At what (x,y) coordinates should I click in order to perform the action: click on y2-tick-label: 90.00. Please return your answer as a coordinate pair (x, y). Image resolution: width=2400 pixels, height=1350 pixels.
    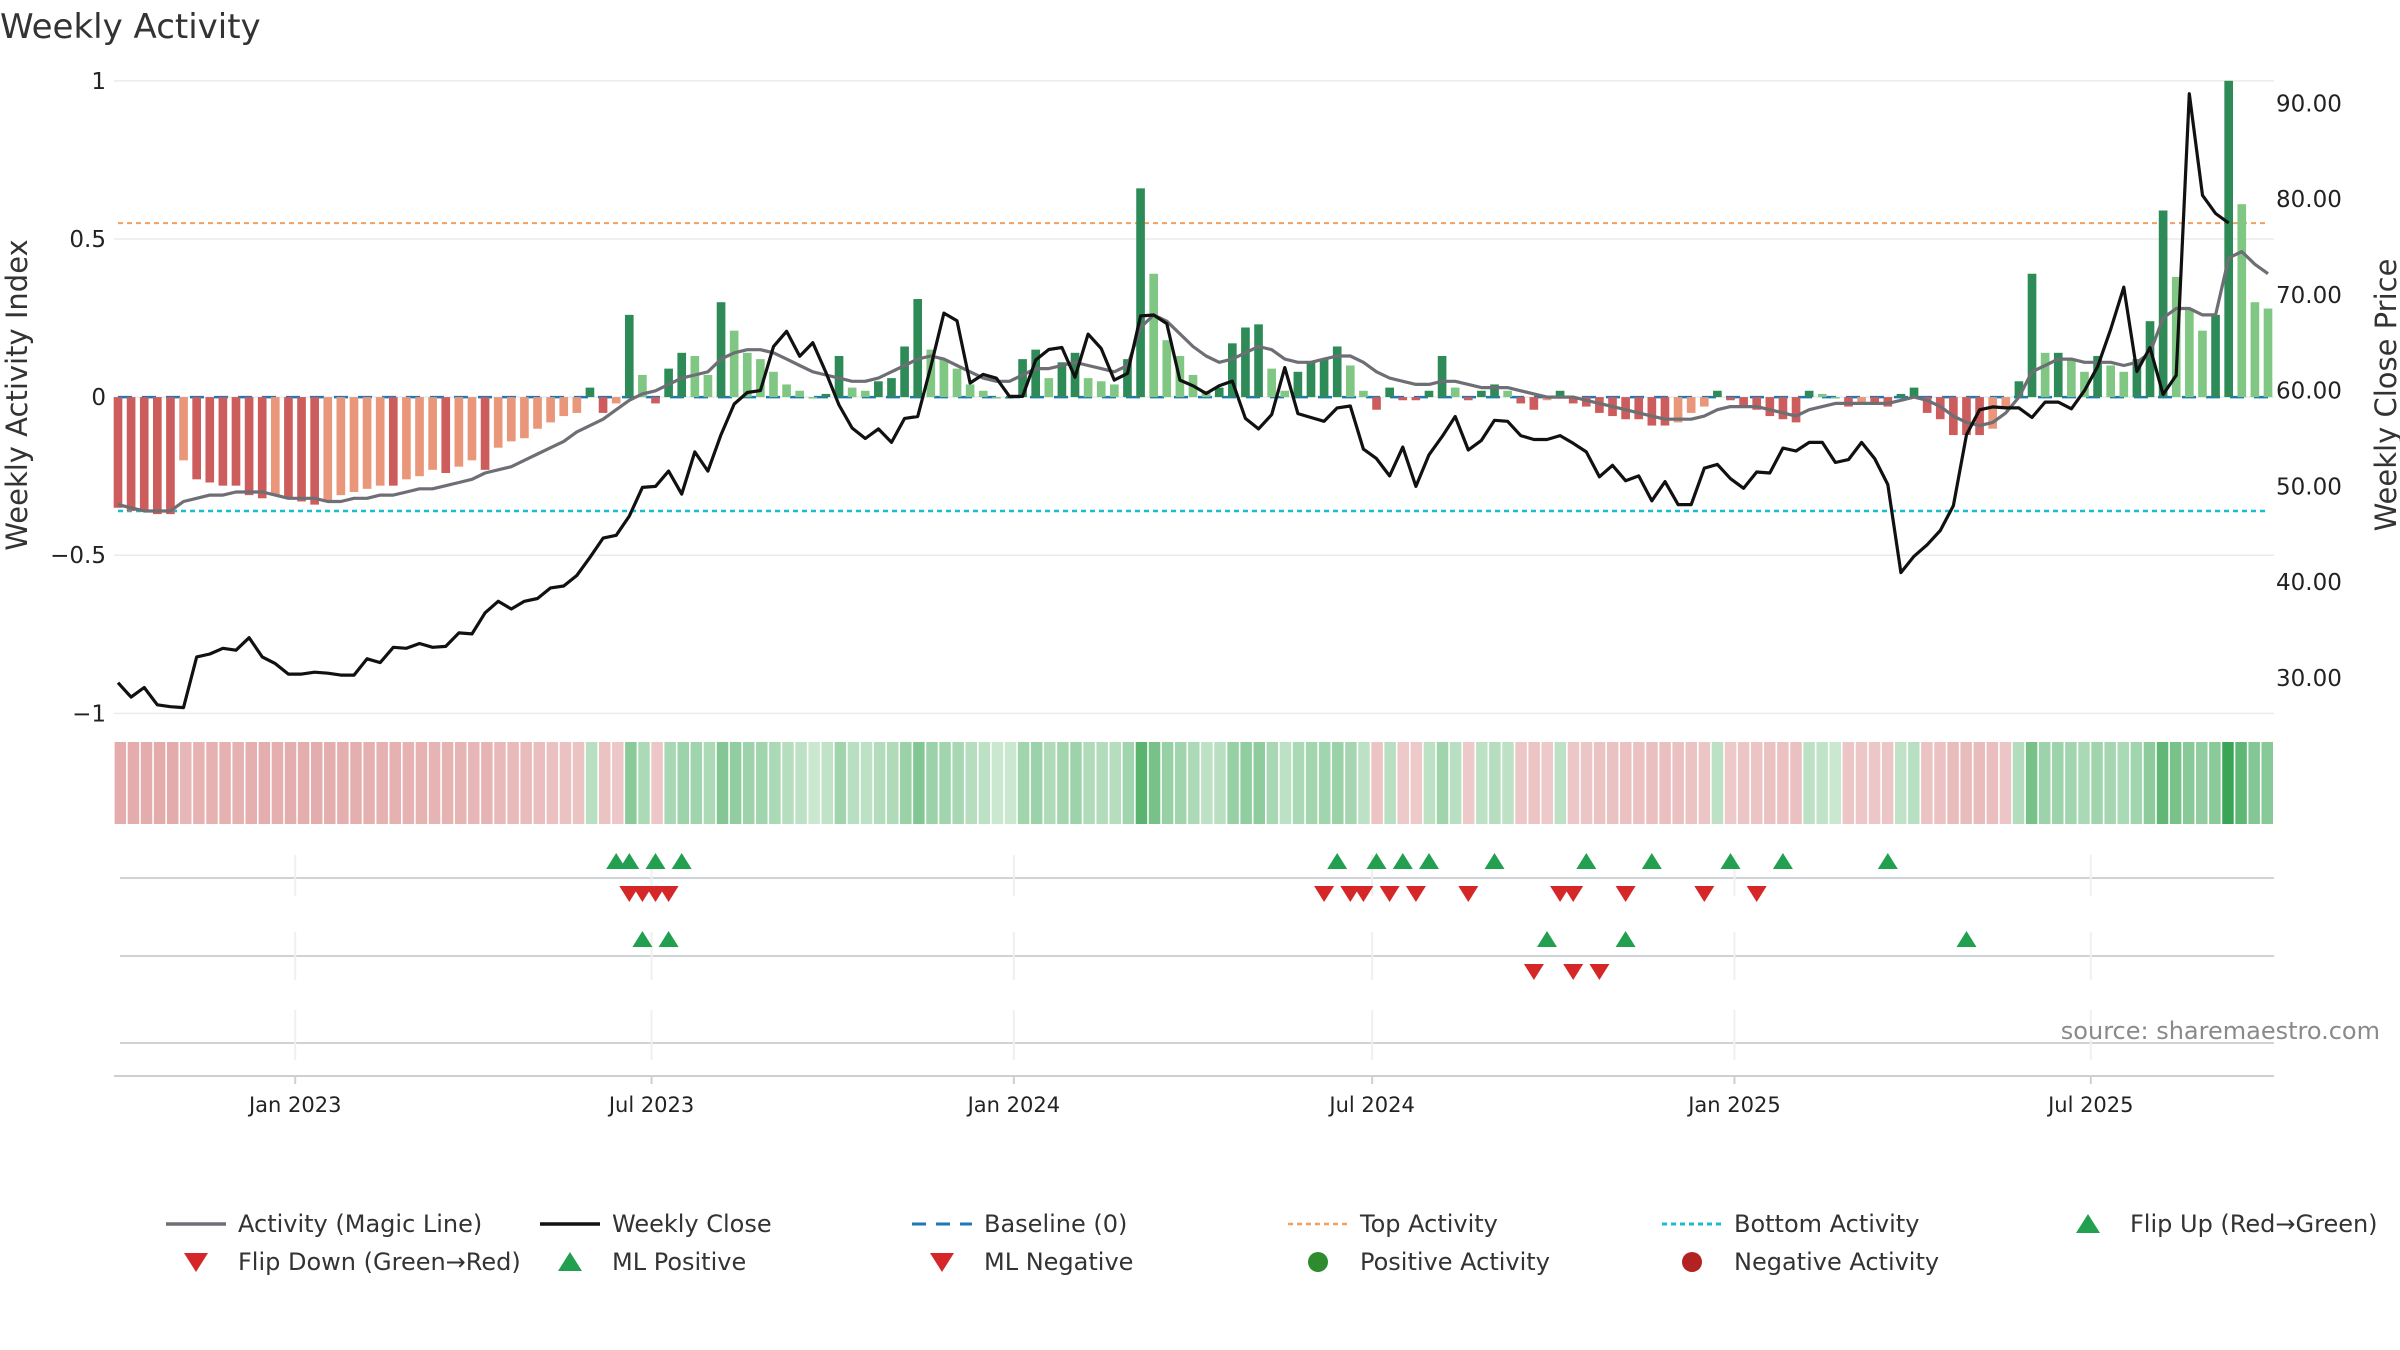
    Looking at the image, I should click on (2309, 104).